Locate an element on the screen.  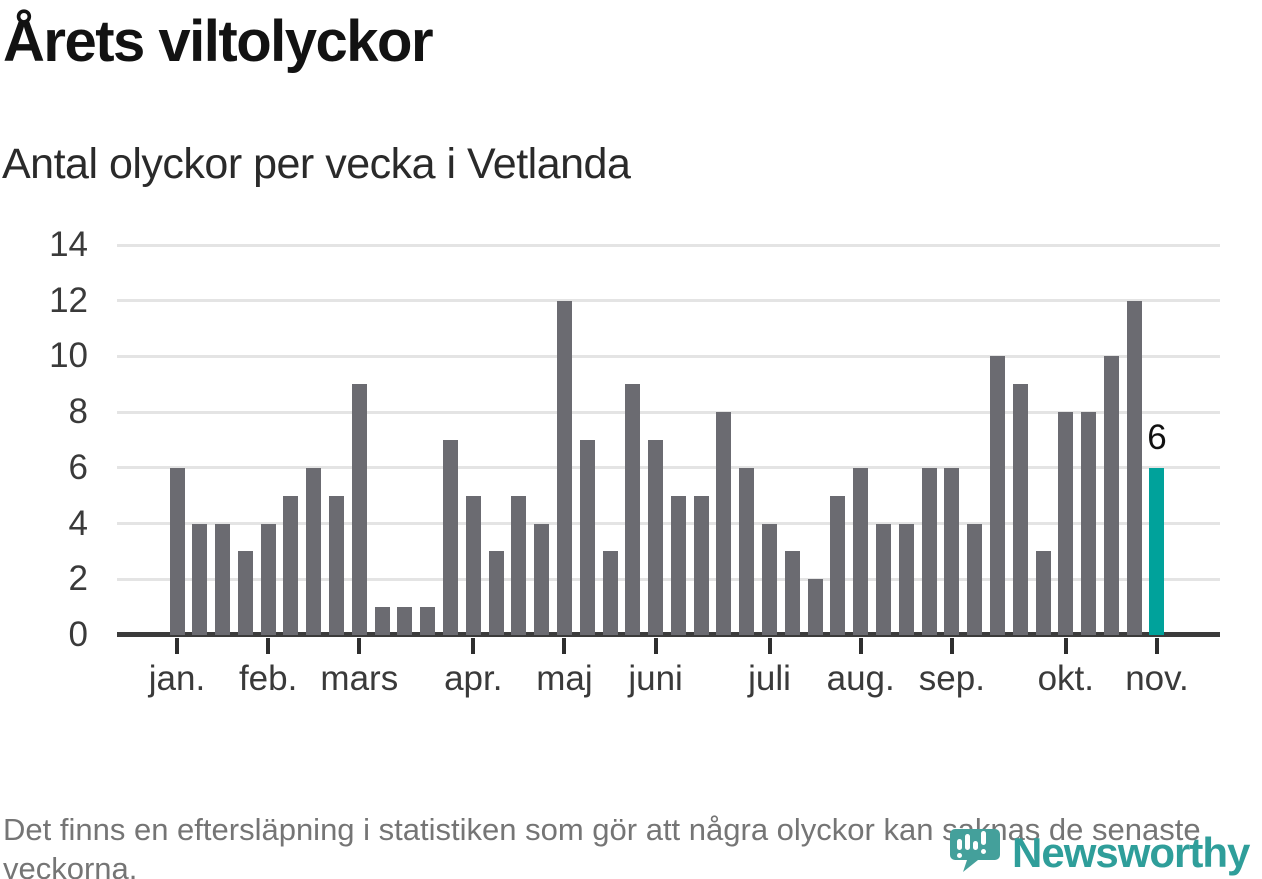
y-axis: 0 2 4 6 8 10 12 14 is located at coordinates (44, 439).